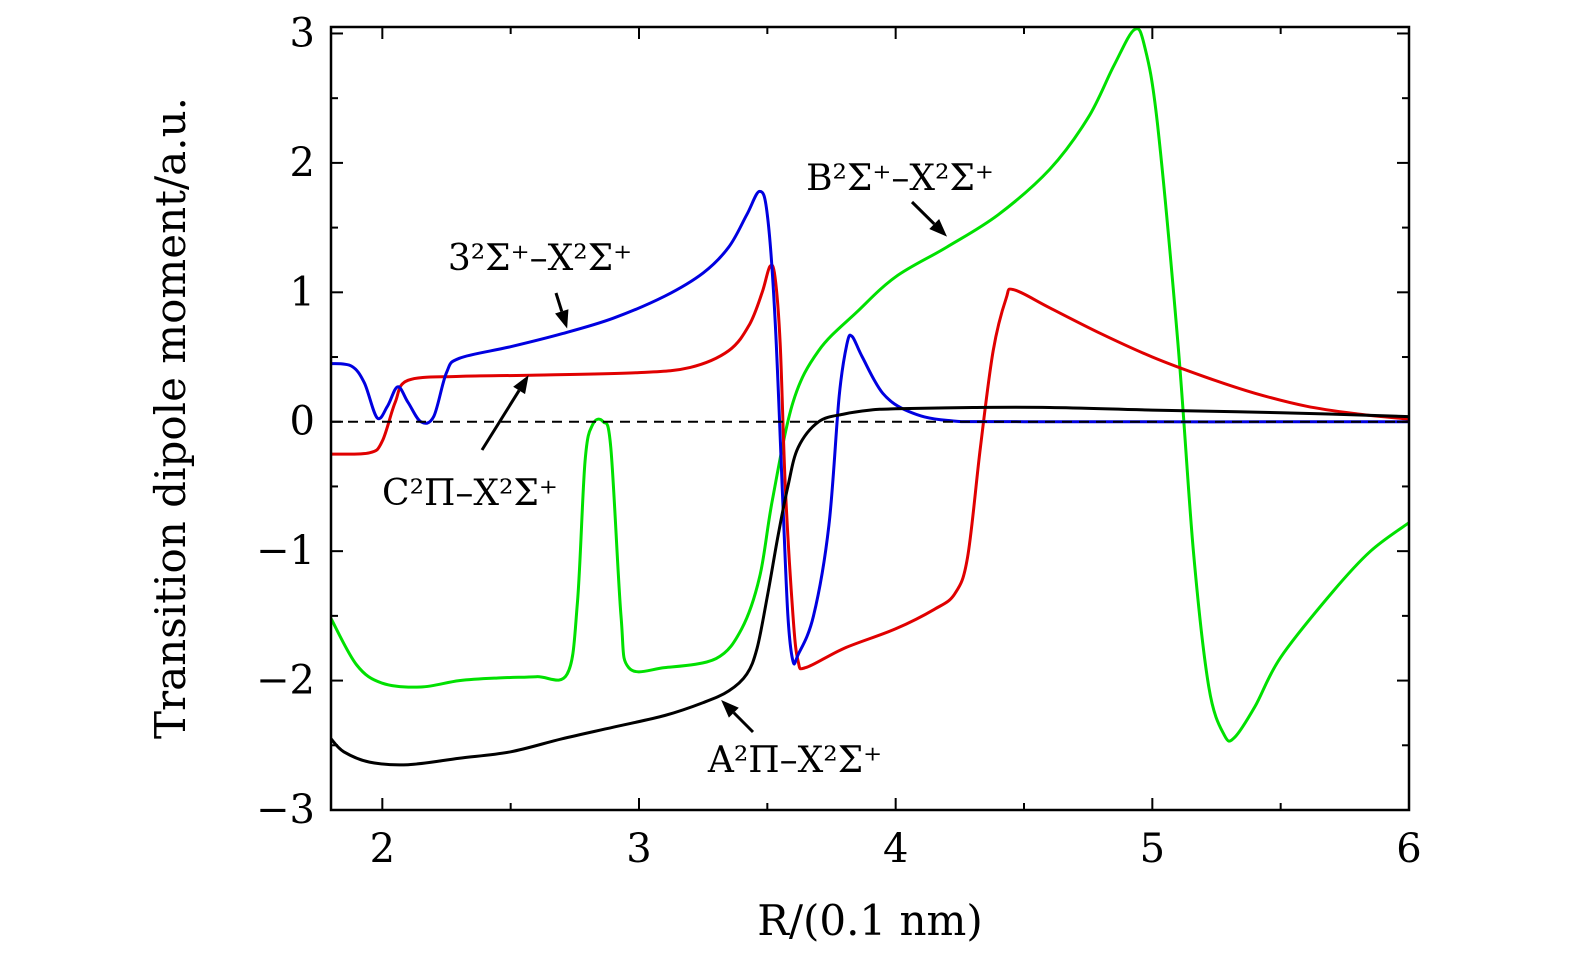  I want to click on curve-label: B²Σ⁺–X²Σ⁺, so click(900, 178).